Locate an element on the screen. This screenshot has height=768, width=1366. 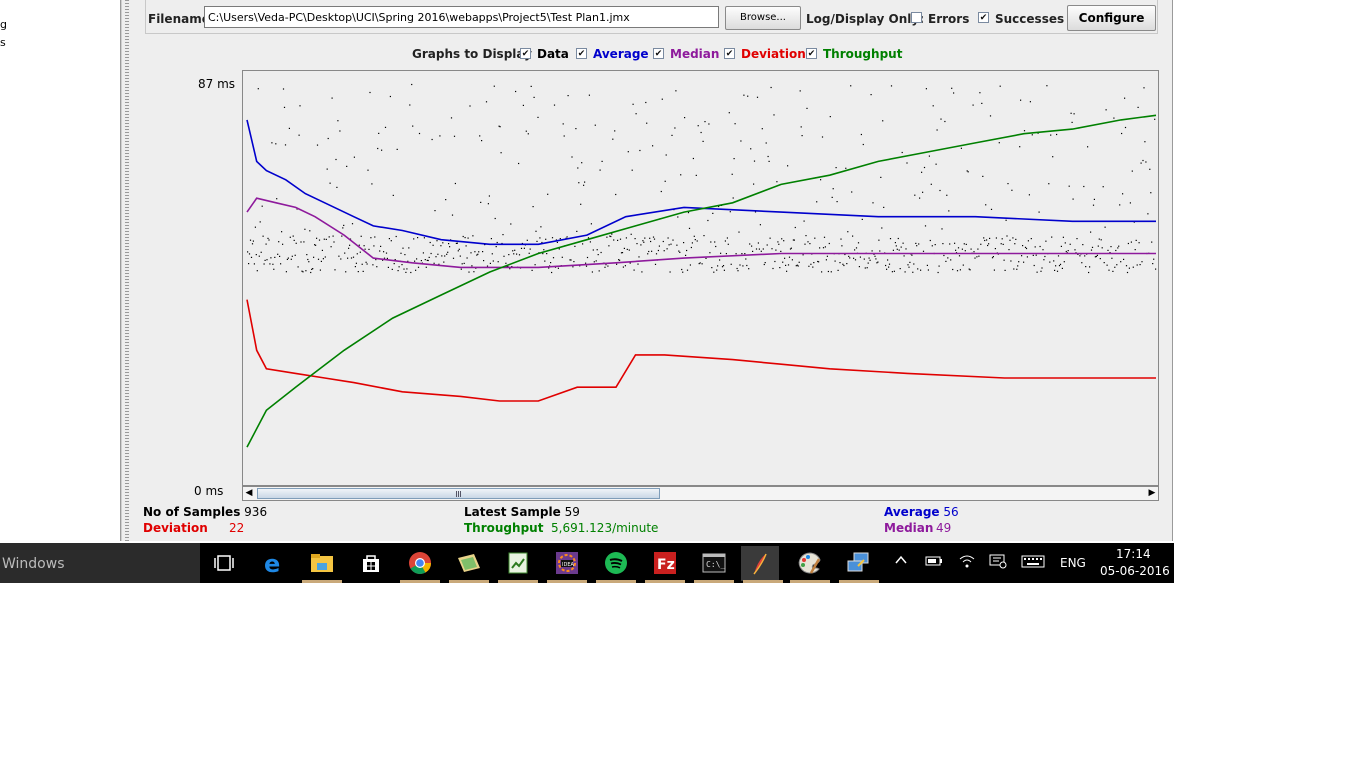
filezilla-icon: Fz is located at coordinates (665, 563).